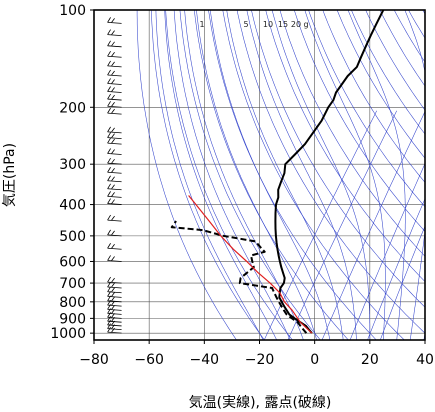  Describe the element at coordinates (201, 24) in the screenshot. I see `mixing-ratio-label: 1` at that location.